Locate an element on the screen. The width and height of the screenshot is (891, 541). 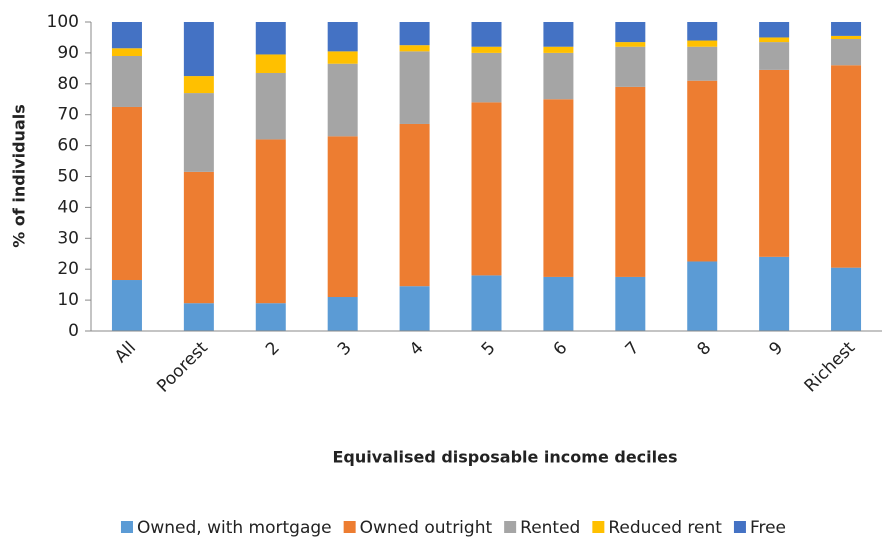
x-tick-label: 6 is located at coordinates (561, 349).